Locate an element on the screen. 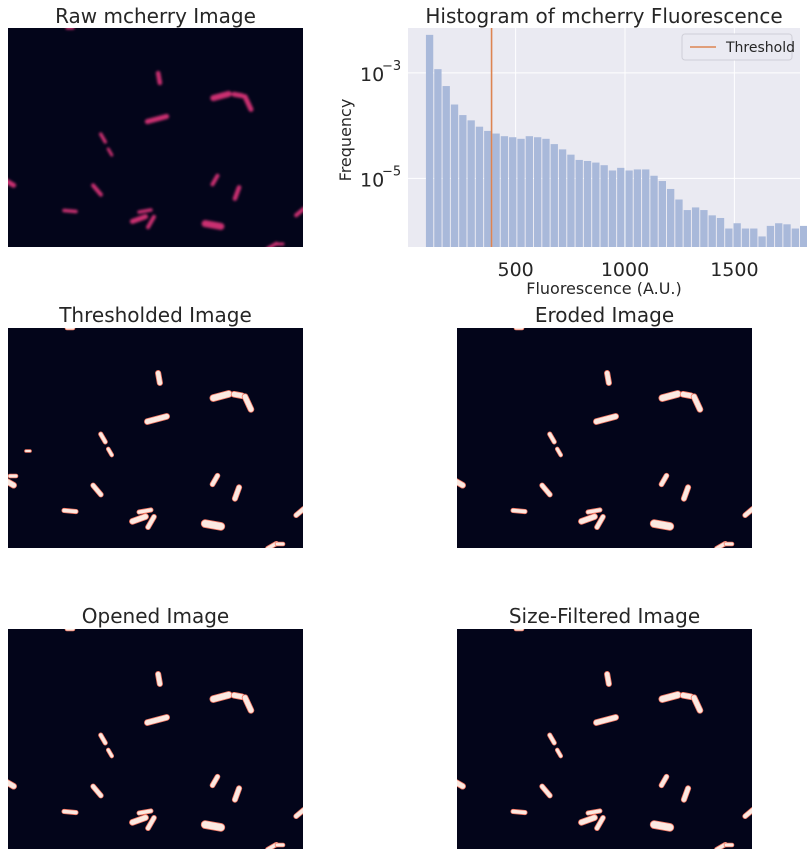  y-tick-exponent: −3 is located at coordinates (391, 66).